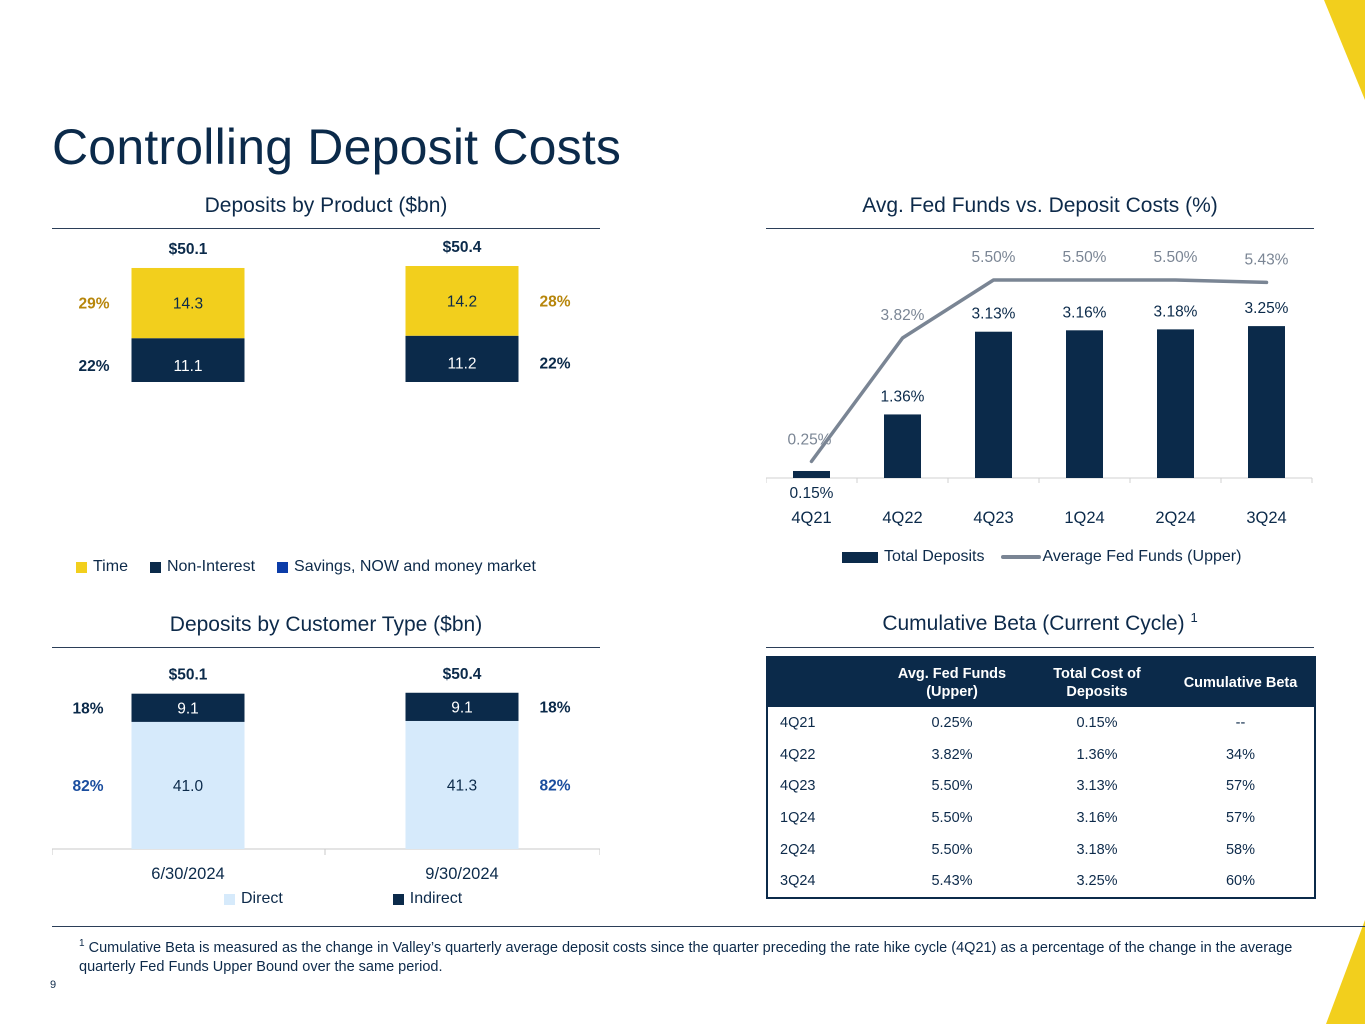  Describe the element at coordinates (93, 366) in the screenshot. I see `bar-pct-label: 22%` at that location.